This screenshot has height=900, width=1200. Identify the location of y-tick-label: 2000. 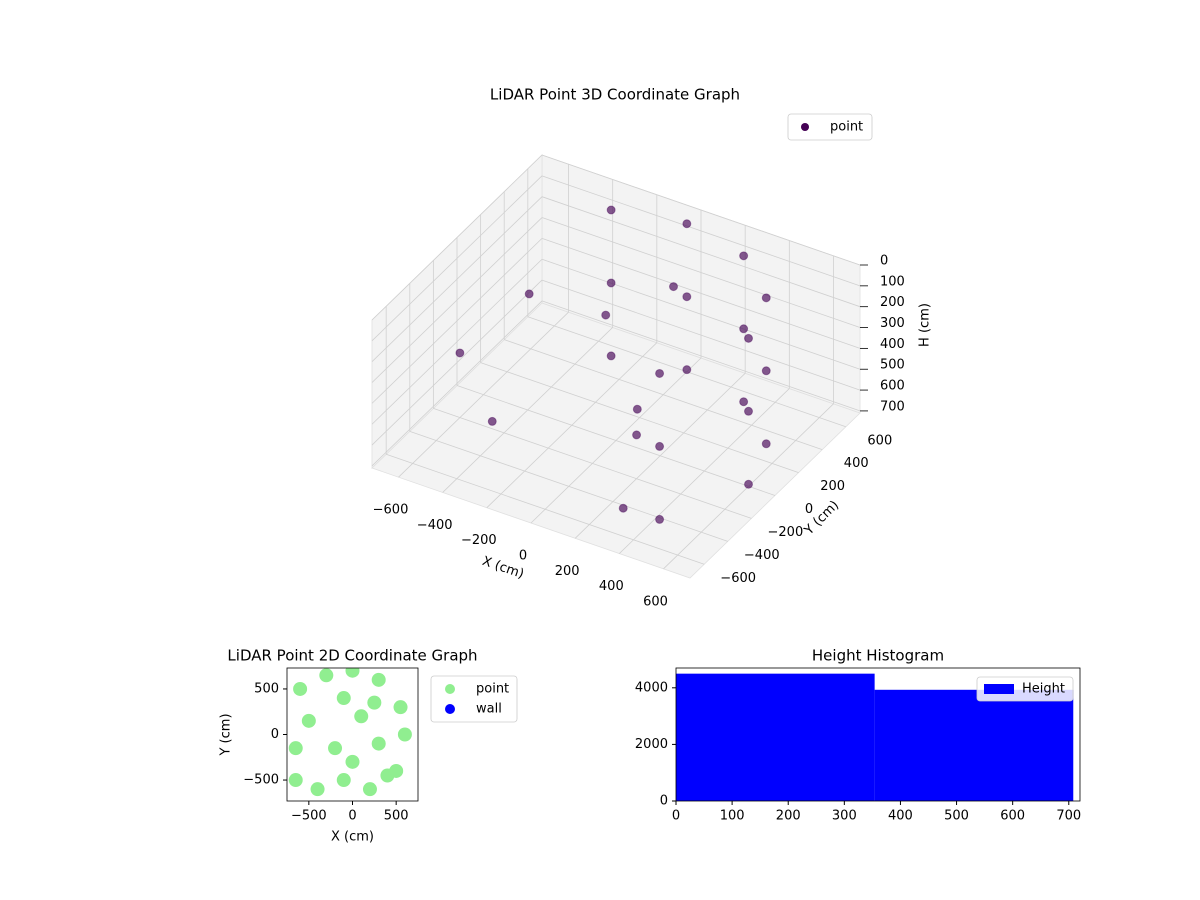
(651, 744).